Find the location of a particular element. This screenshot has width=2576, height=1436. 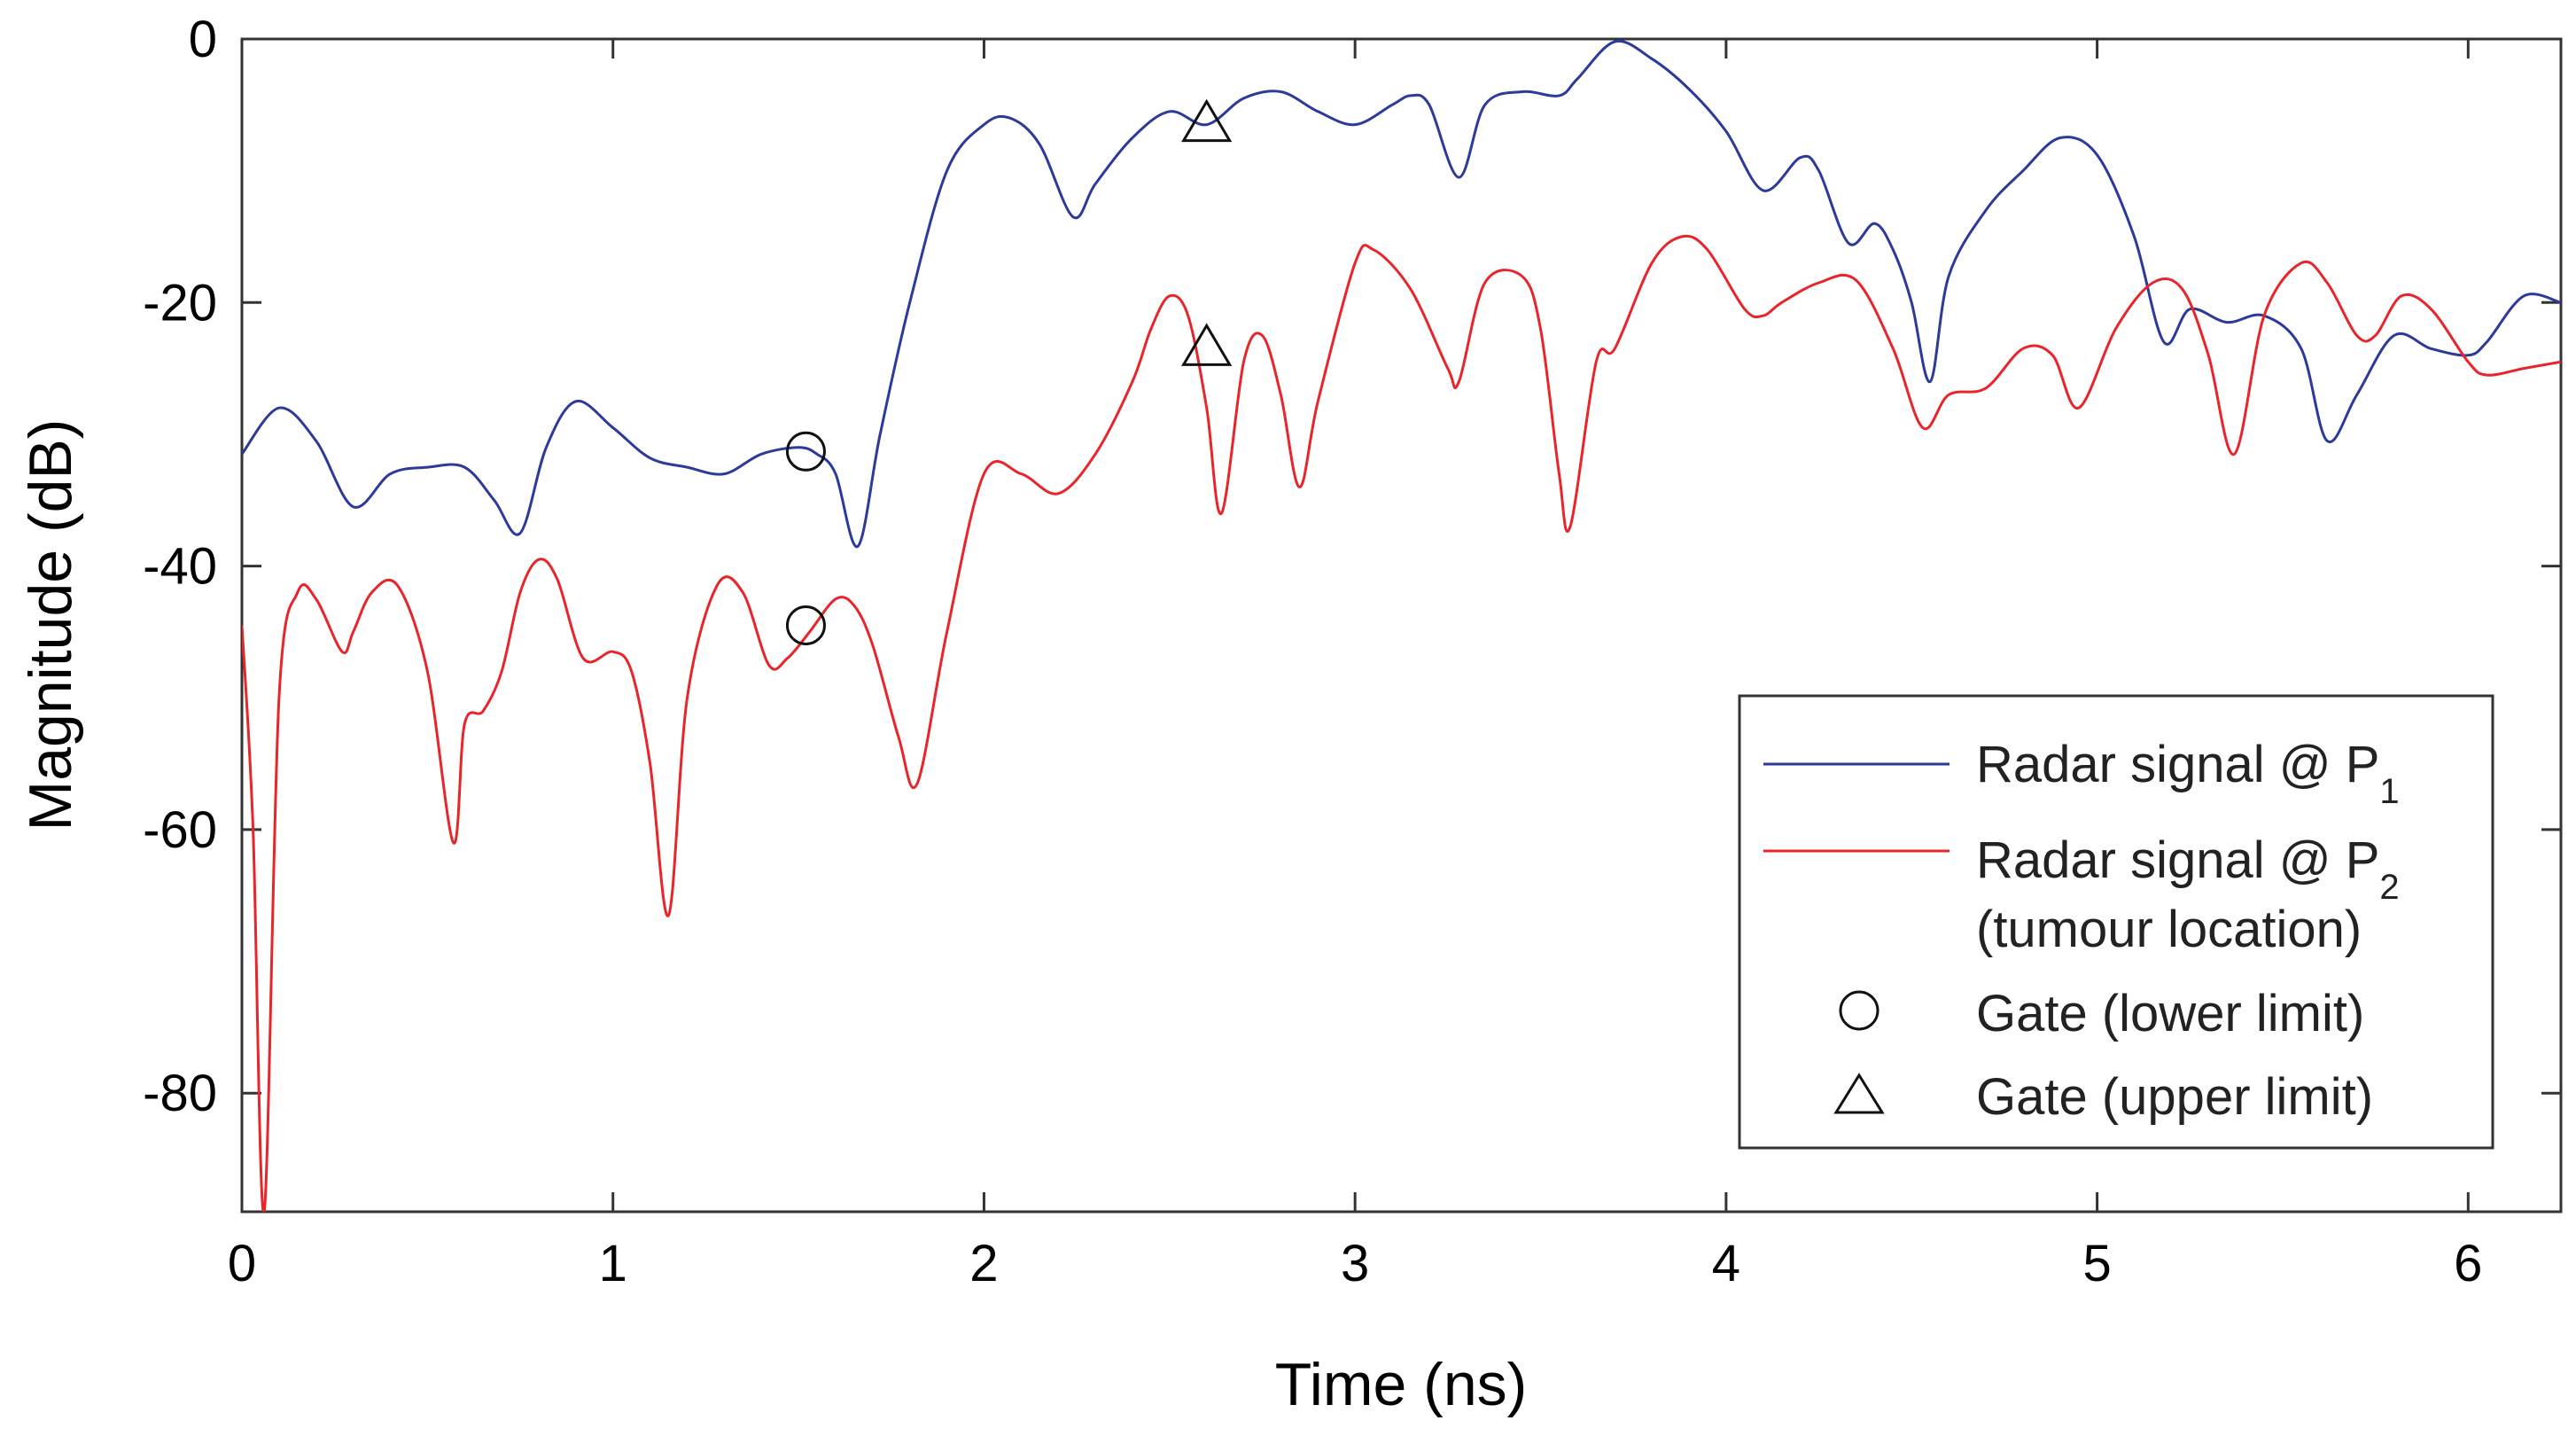

x-tick-label: 4 is located at coordinates (1726, 1263).